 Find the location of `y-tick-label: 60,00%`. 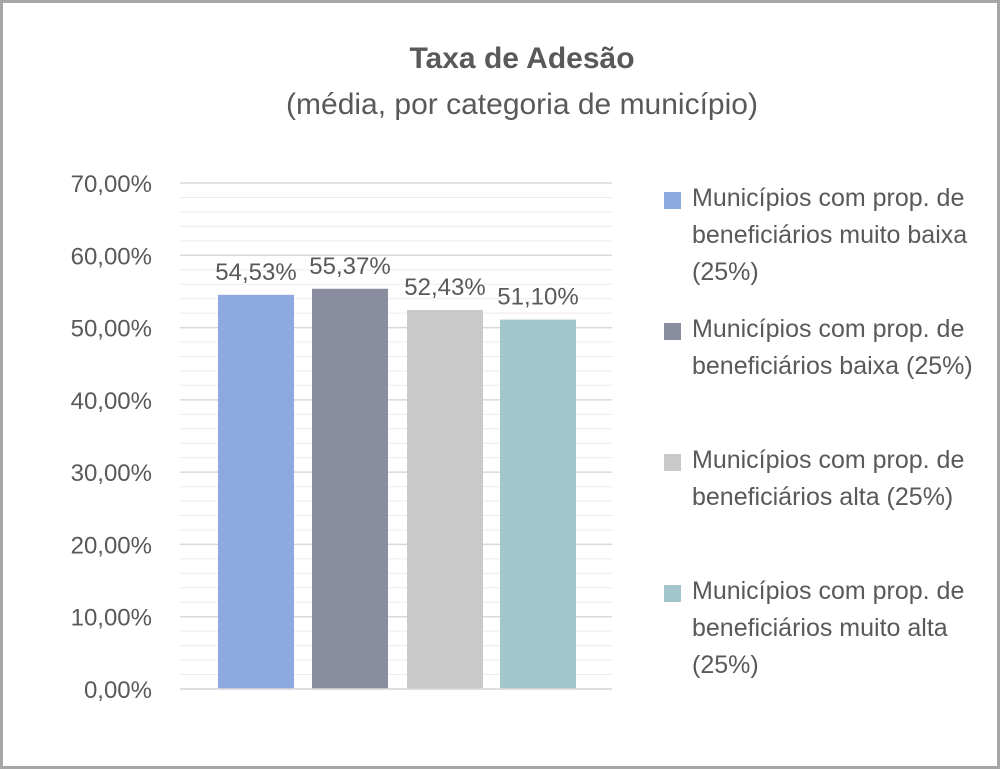

y-tick-label: 60,00% is located at coordinates (111, 256).